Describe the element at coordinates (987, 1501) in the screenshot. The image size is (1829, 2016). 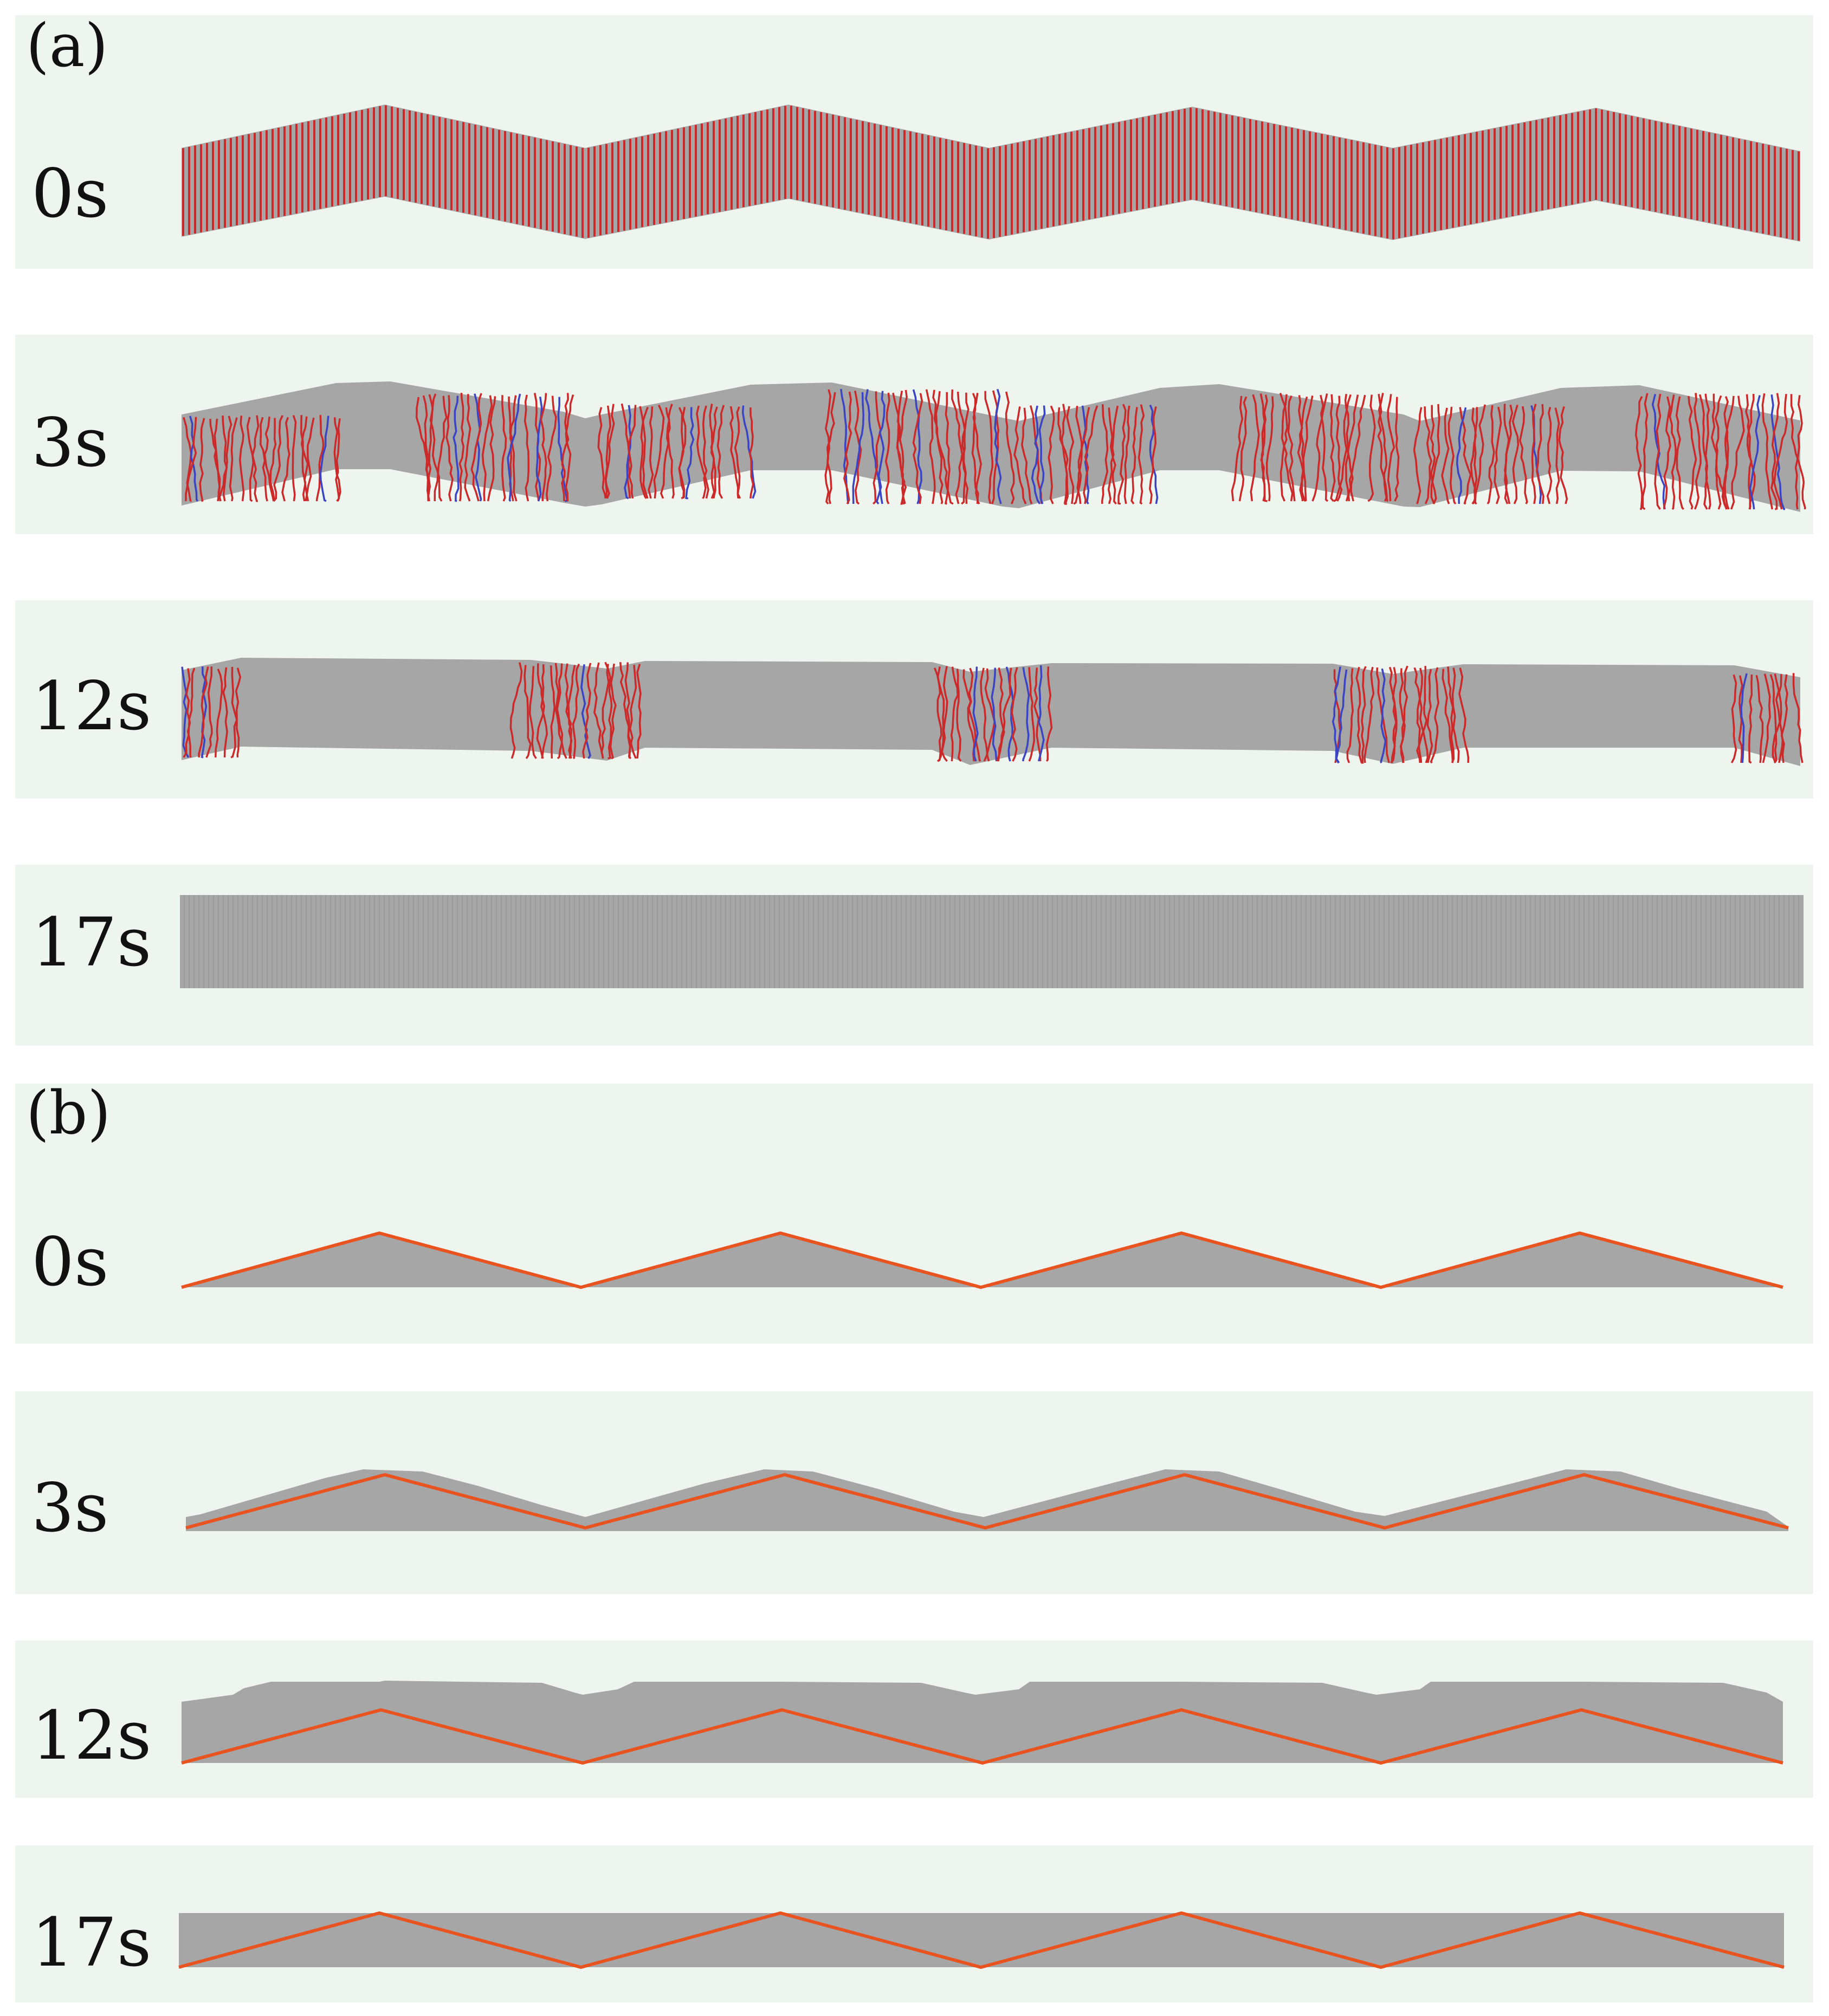
I see `interface-b-3s` at that location.